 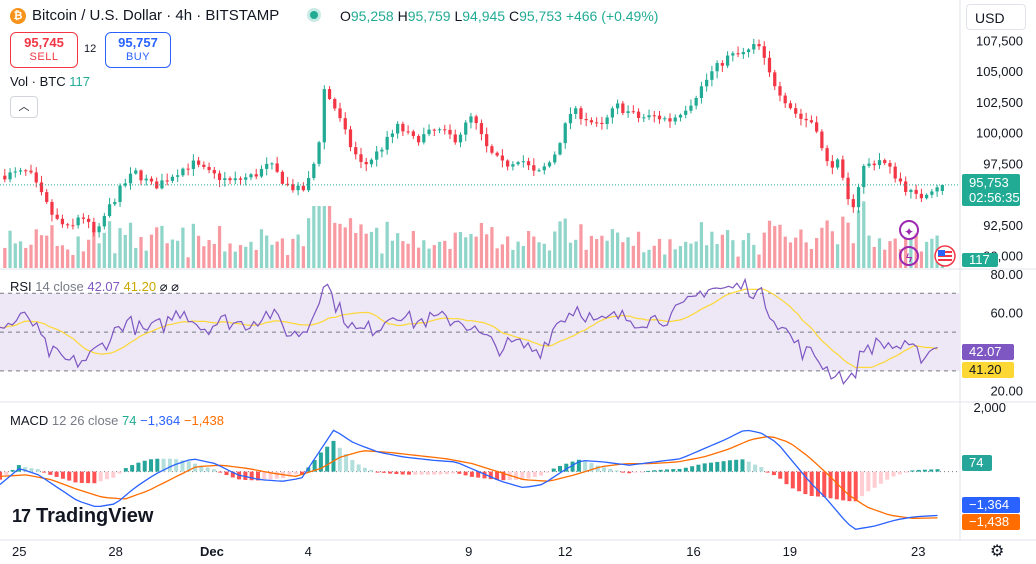 What do you see at coordinates (458, 16) in the screenshot?
I see `low-label: L` at bounding box center [458, 16].